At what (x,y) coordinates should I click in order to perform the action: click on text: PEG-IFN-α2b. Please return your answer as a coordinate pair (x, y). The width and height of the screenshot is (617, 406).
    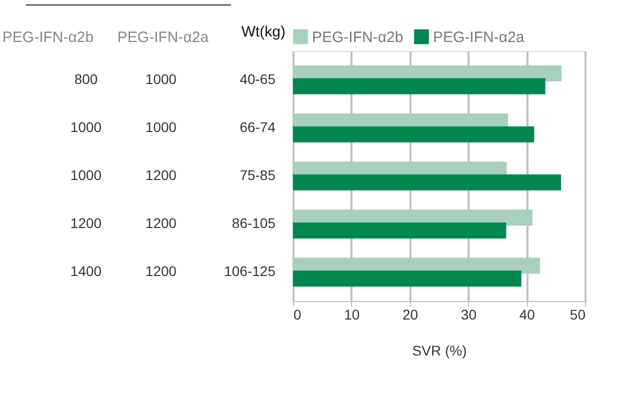
    Looking at the image, I should click on (48, 37).